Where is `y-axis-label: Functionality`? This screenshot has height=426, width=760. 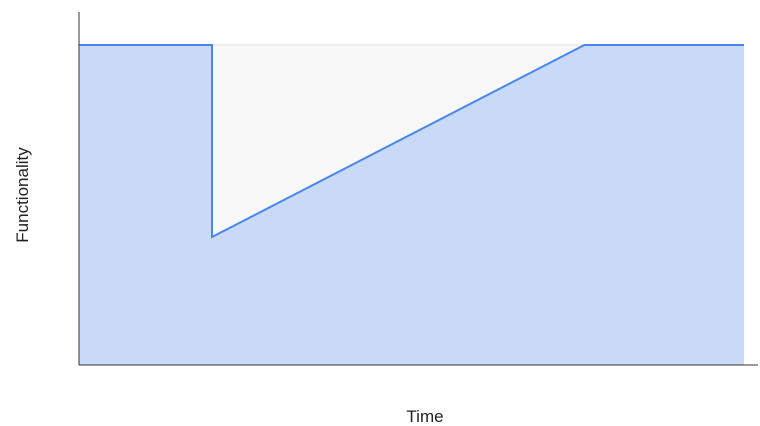 y-axis-label: Functionality is located at coordinates (22, 195).